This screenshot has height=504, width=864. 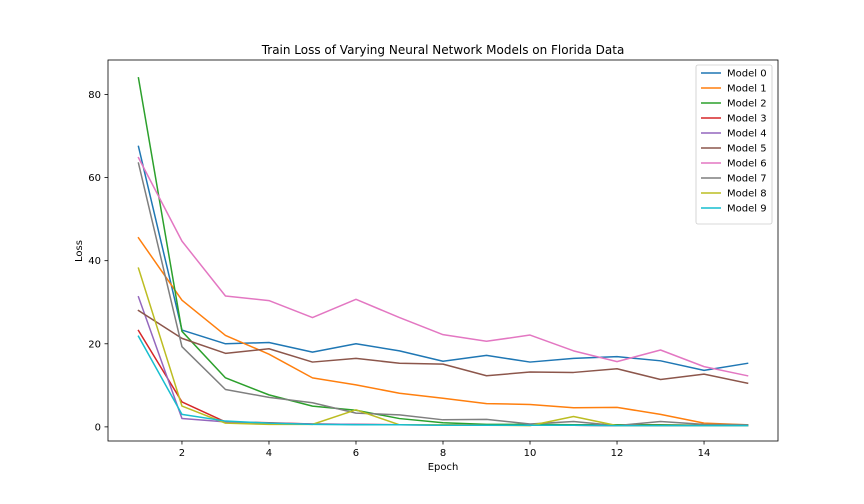 What do you see at coordinates (94, 261) in the screenshot?
I see `y-tick-label: 40` at bounding box center [94, 261].